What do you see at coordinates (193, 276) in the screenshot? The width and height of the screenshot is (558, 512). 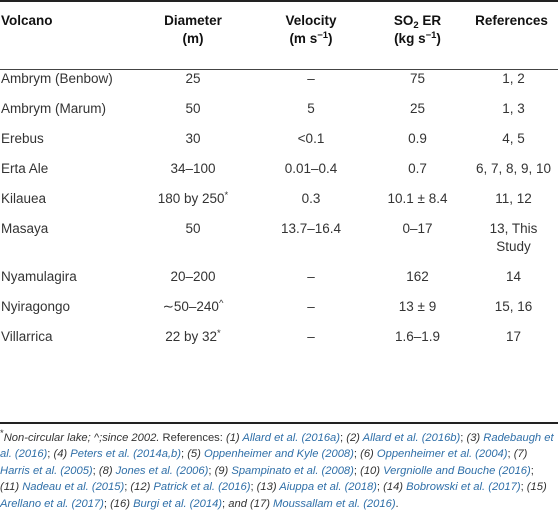 I see `cell-diameter: 20–200` at bounding box center [193, 276].